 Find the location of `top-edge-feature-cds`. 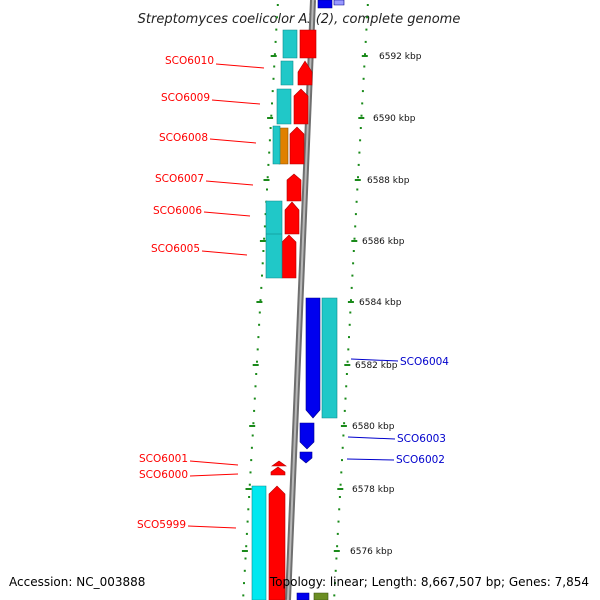

top-edge-feature-cds is located at coordinates (339, 3).